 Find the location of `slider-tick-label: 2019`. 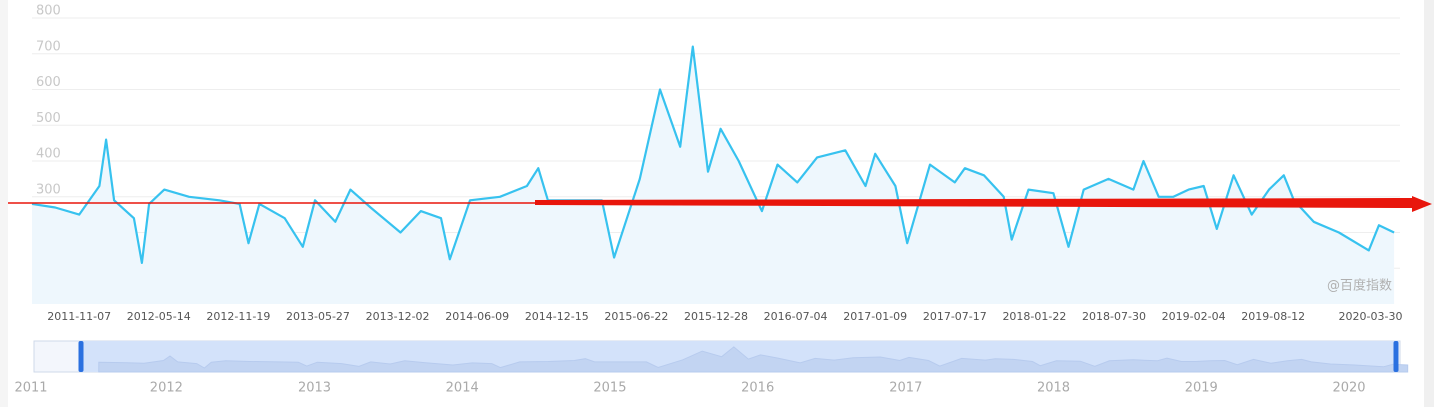

slider-tick-label: 2019 is located at coordinates (1201, 388).